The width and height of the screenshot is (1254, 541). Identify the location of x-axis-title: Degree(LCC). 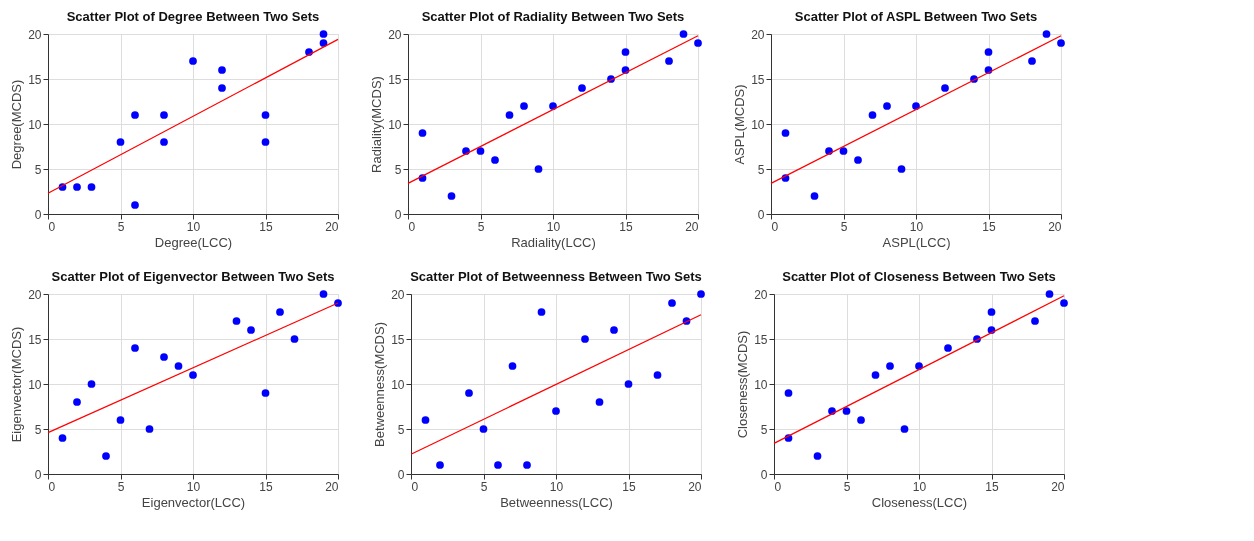
(193, 242).